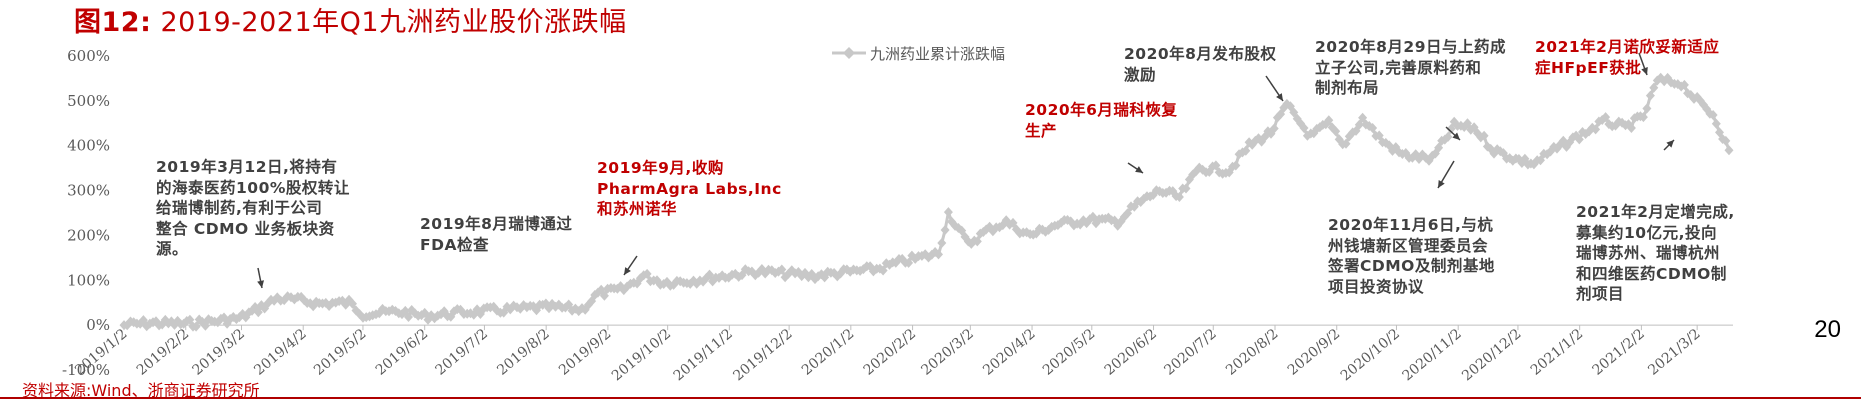 The image size is (1861, 401). I want to click on x-tick-label: 2020/9/2, so click(1314, 352).